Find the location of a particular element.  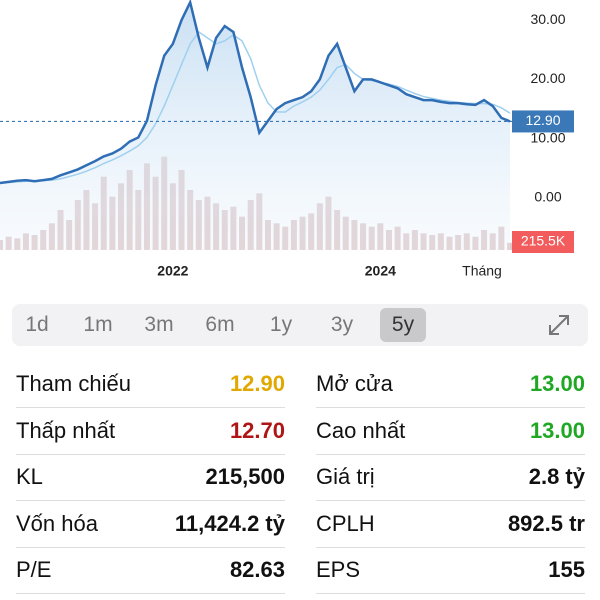

x-axis-label: Tháng is located at coordinates (482, 271).